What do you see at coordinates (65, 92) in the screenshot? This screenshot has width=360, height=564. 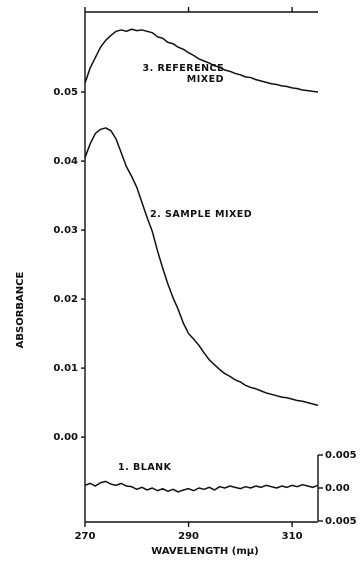 I see `y-tick-label: 0.05` at bounding box center [65, 92].